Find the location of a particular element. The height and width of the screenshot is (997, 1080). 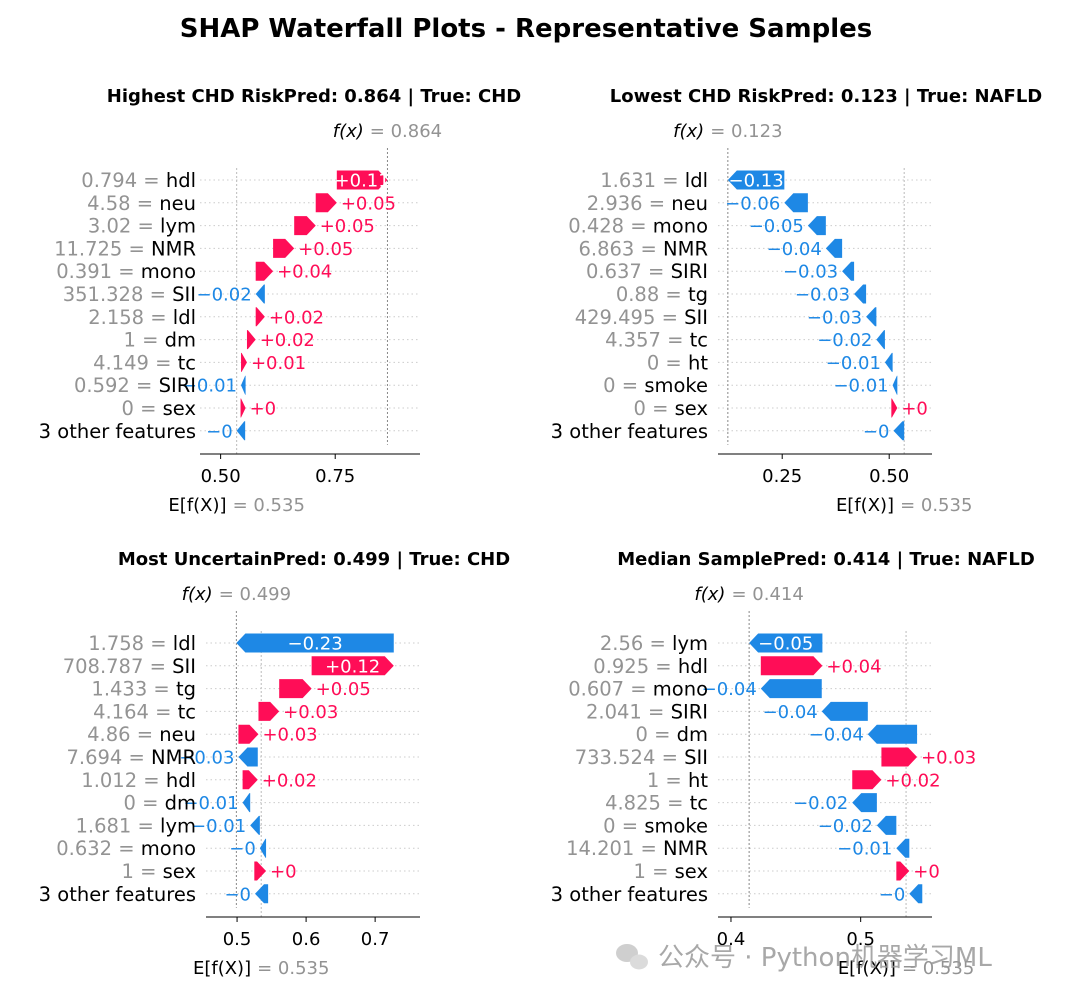

fx-label: f(x) = 0.499 is located at coordinates (236, 594).